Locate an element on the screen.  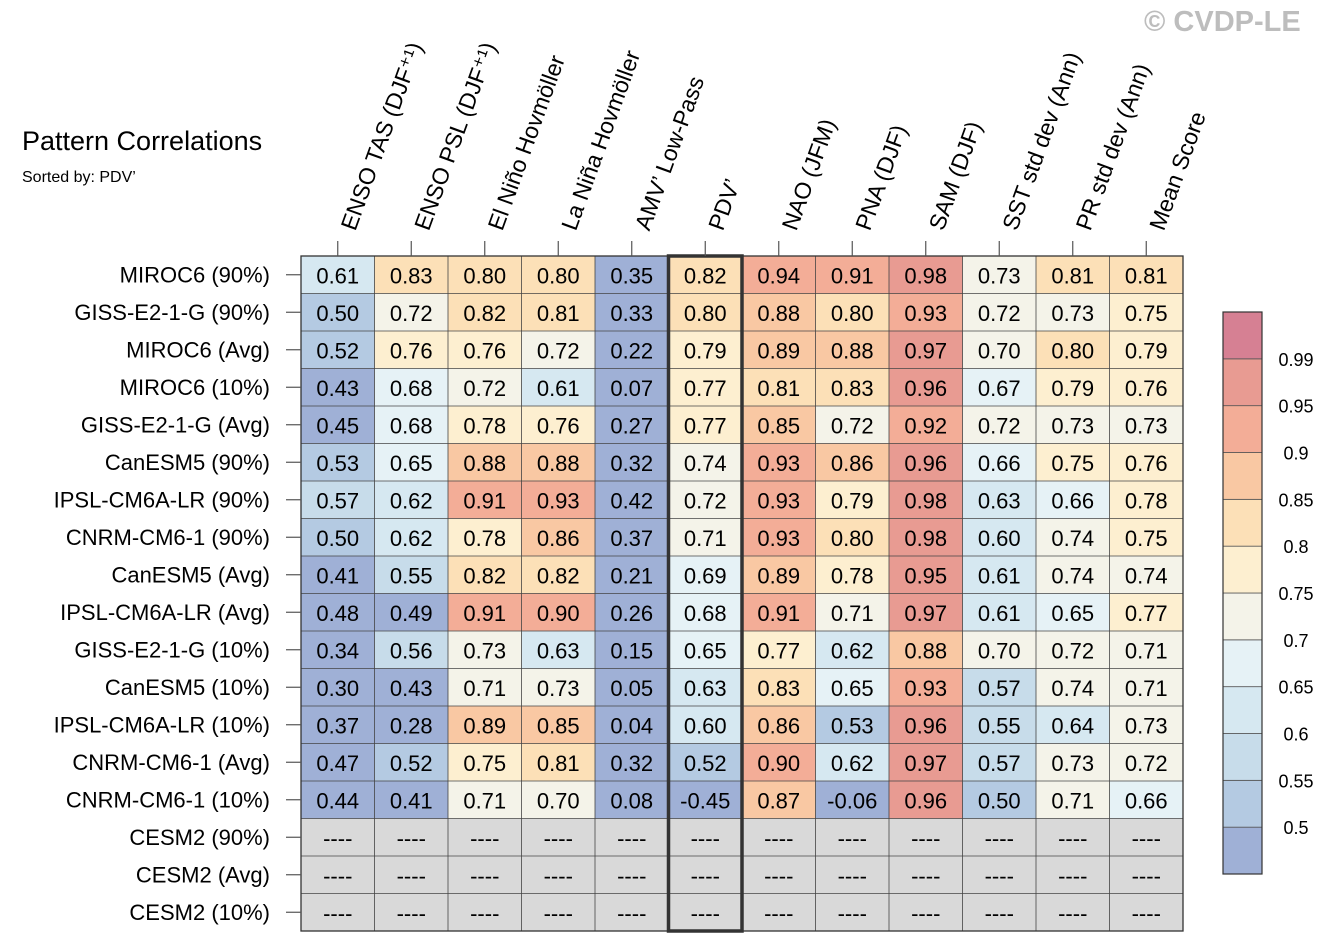
cell-value: 0.71 is located at coordinates (484, 800).